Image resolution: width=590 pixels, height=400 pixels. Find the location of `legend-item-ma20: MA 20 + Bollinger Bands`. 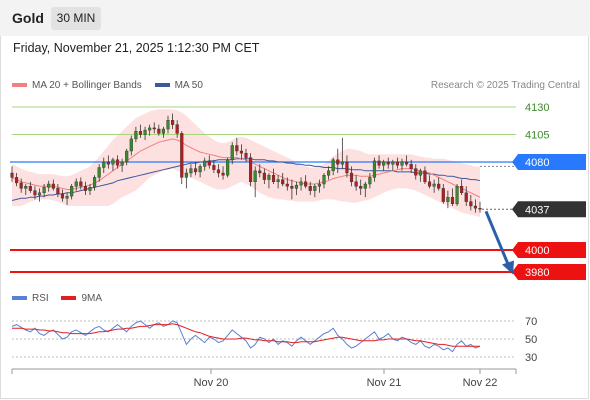

legend-item-ma20: MA 20 + Bollinger Bands is located at coordinates (77, 85).